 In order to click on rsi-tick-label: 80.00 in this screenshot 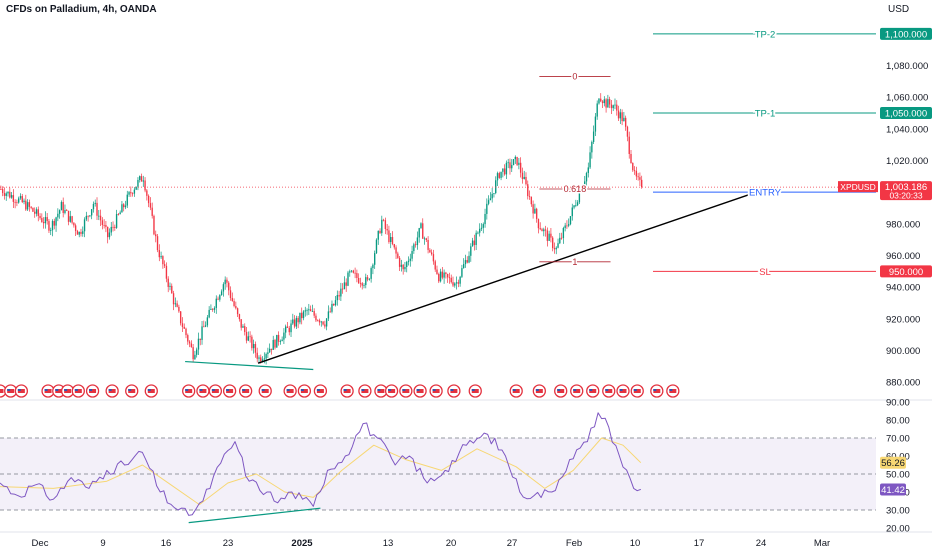, I will do `click(898, 421)`.